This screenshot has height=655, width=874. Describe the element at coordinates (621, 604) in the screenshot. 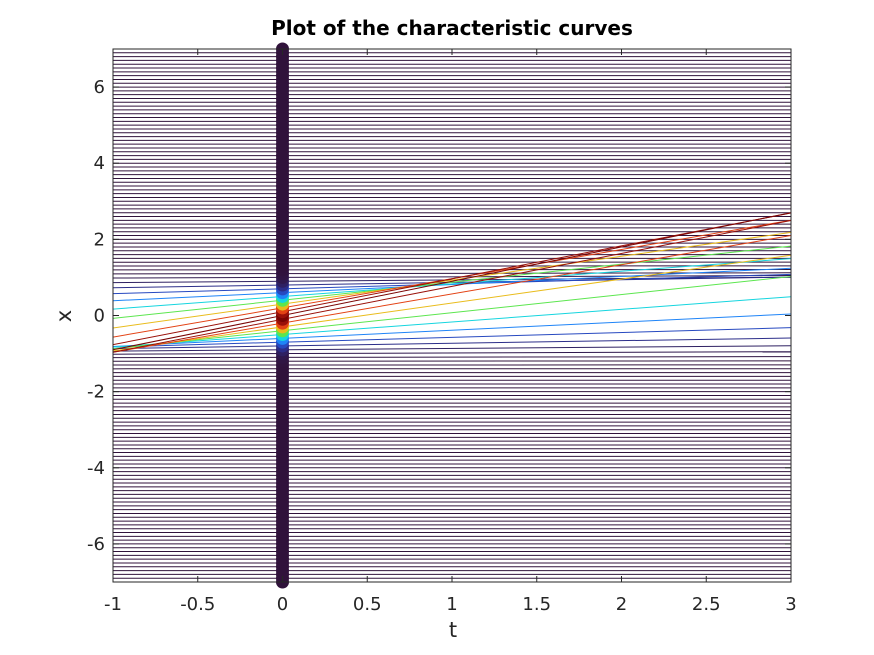

I see `x-tick-label: 2` at that location.